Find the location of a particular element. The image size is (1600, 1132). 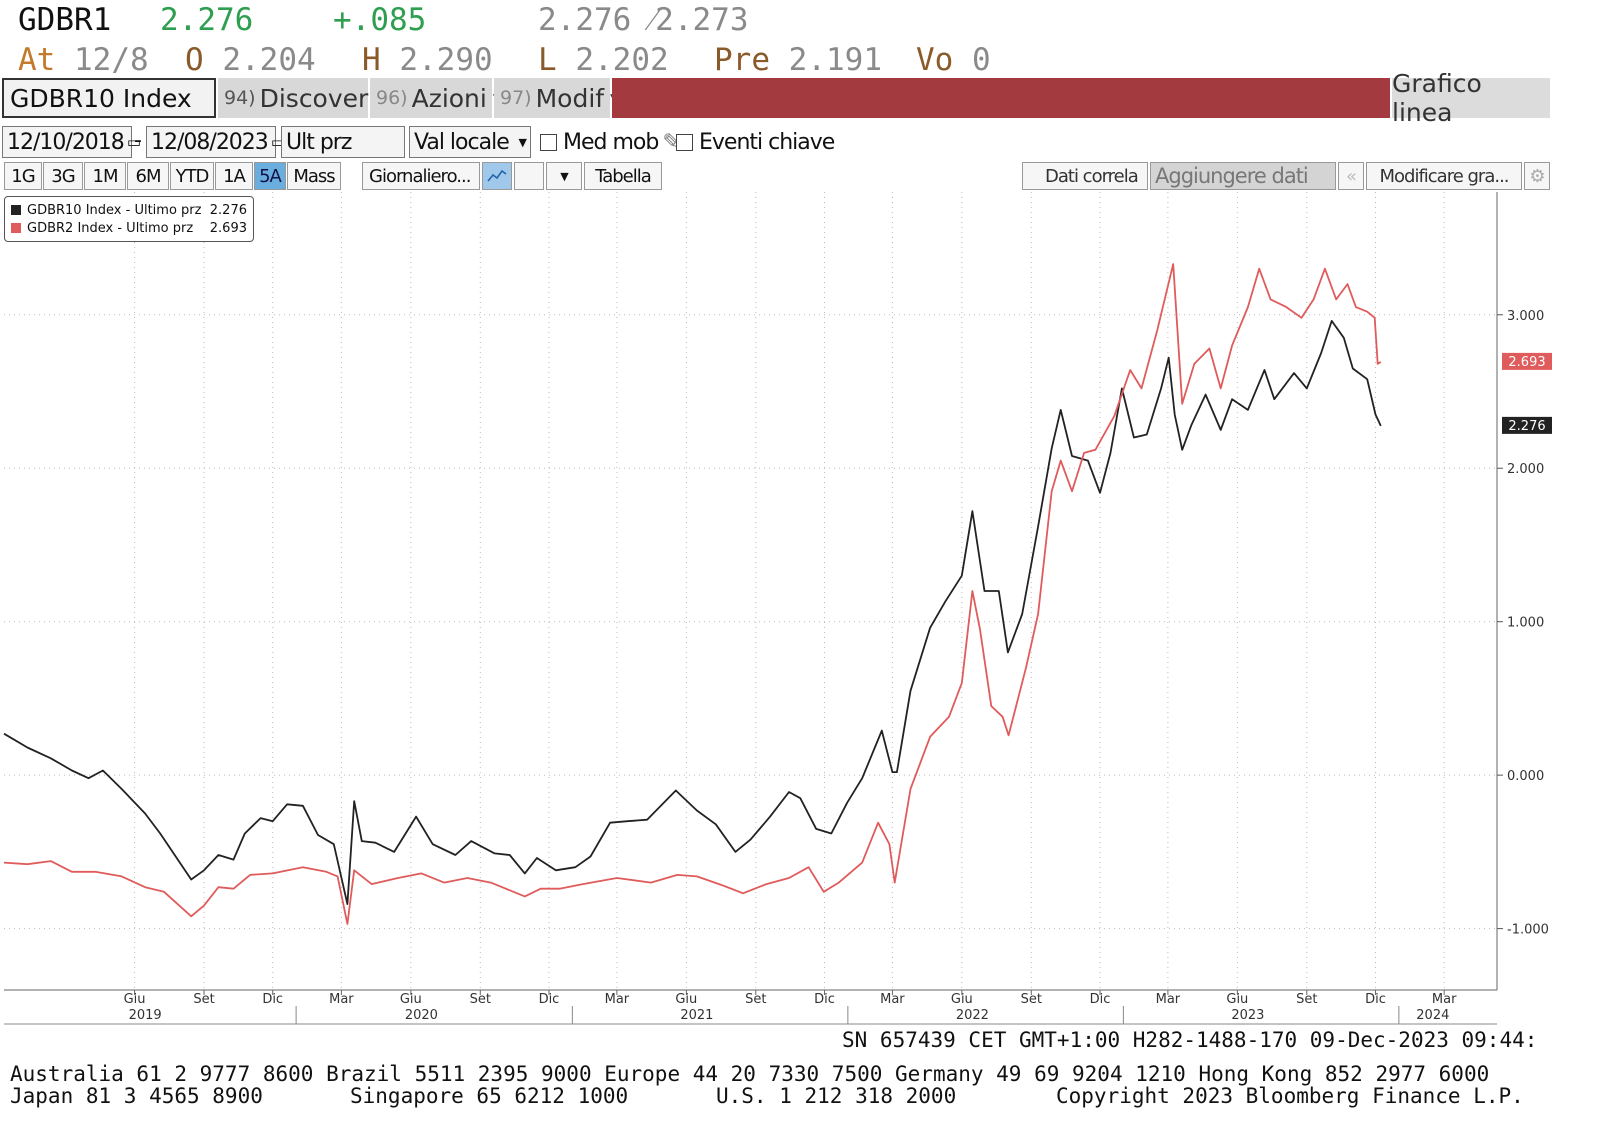

calendar-icon: ▭ is located at coordinates (133, 142).